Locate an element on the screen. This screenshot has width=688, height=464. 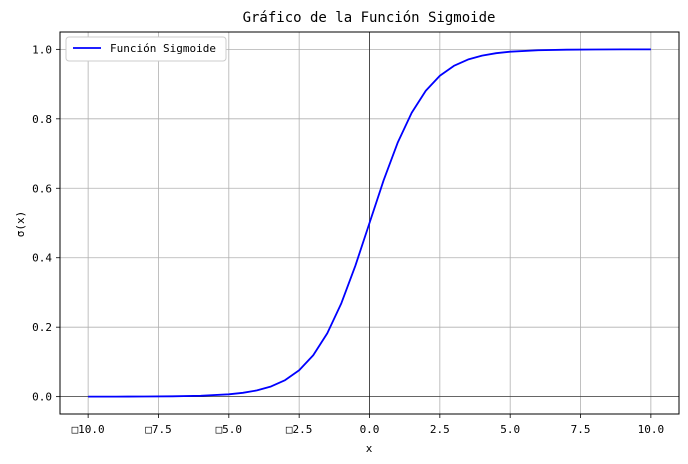
y-tick-label: 0.2 is located at coordinates (42, 327).